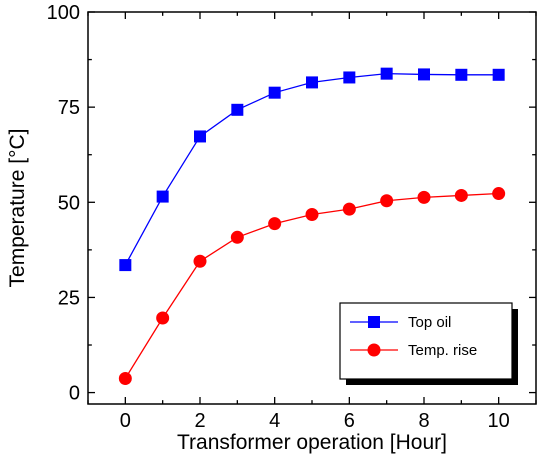 The width and height of the screenshot is (550, 463). What do you see at coordinates (426, 341) in the screenshot?
I see `legend-box` at bounding box center [426, 341].